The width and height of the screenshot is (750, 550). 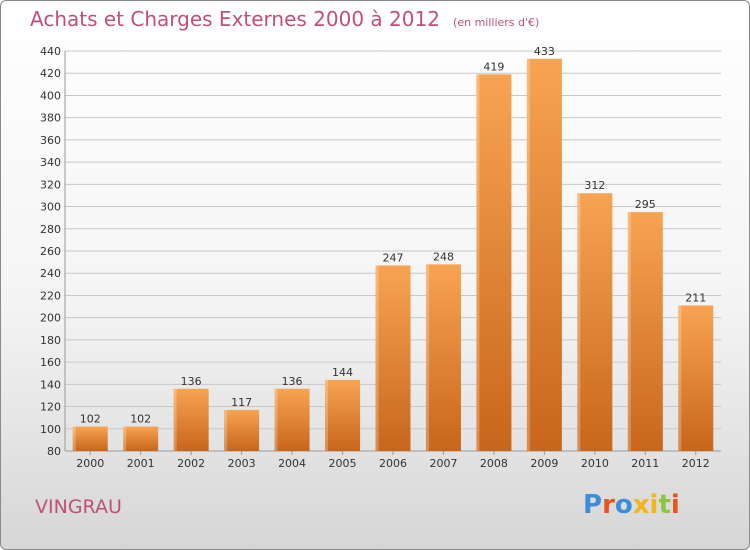 I want to click on y-tick-label: 240, so click(x=50, y=273).